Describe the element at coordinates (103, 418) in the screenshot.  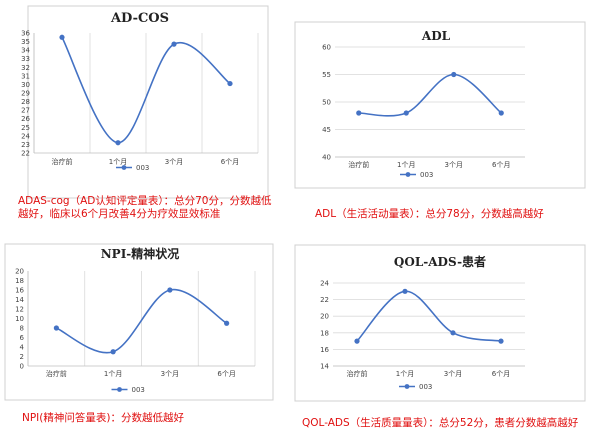
I see `caption-line-1: NPI(精神问答量表)：分数越低越好` at that location.